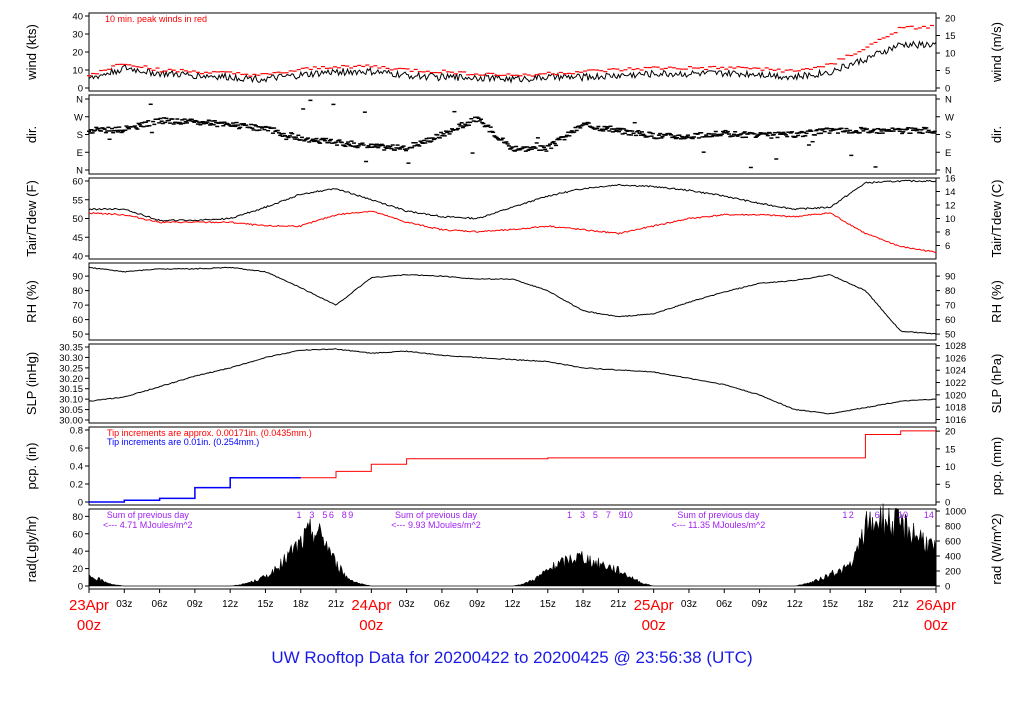 This screenshot has width=1024, height=705. I want to click on rad-hour-marker: 6, so click(331, 515).